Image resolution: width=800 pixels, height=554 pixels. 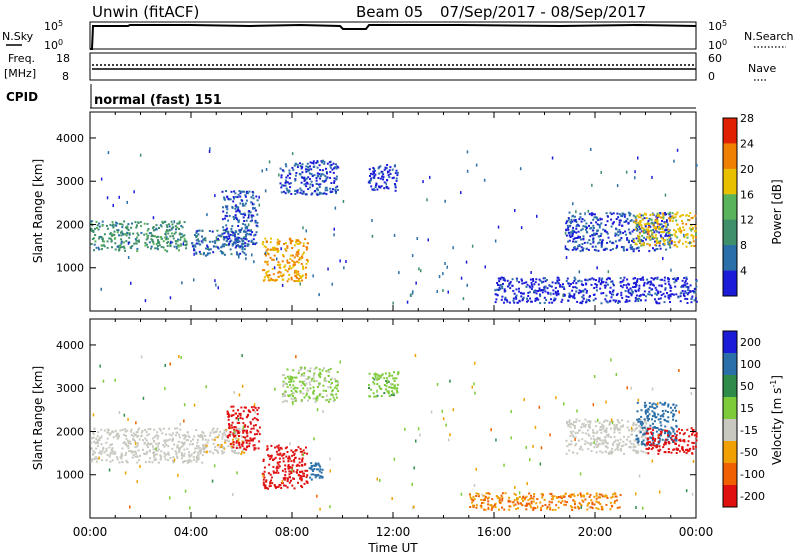 I want to click on colorbar-frame, so click(x=730, y=419).